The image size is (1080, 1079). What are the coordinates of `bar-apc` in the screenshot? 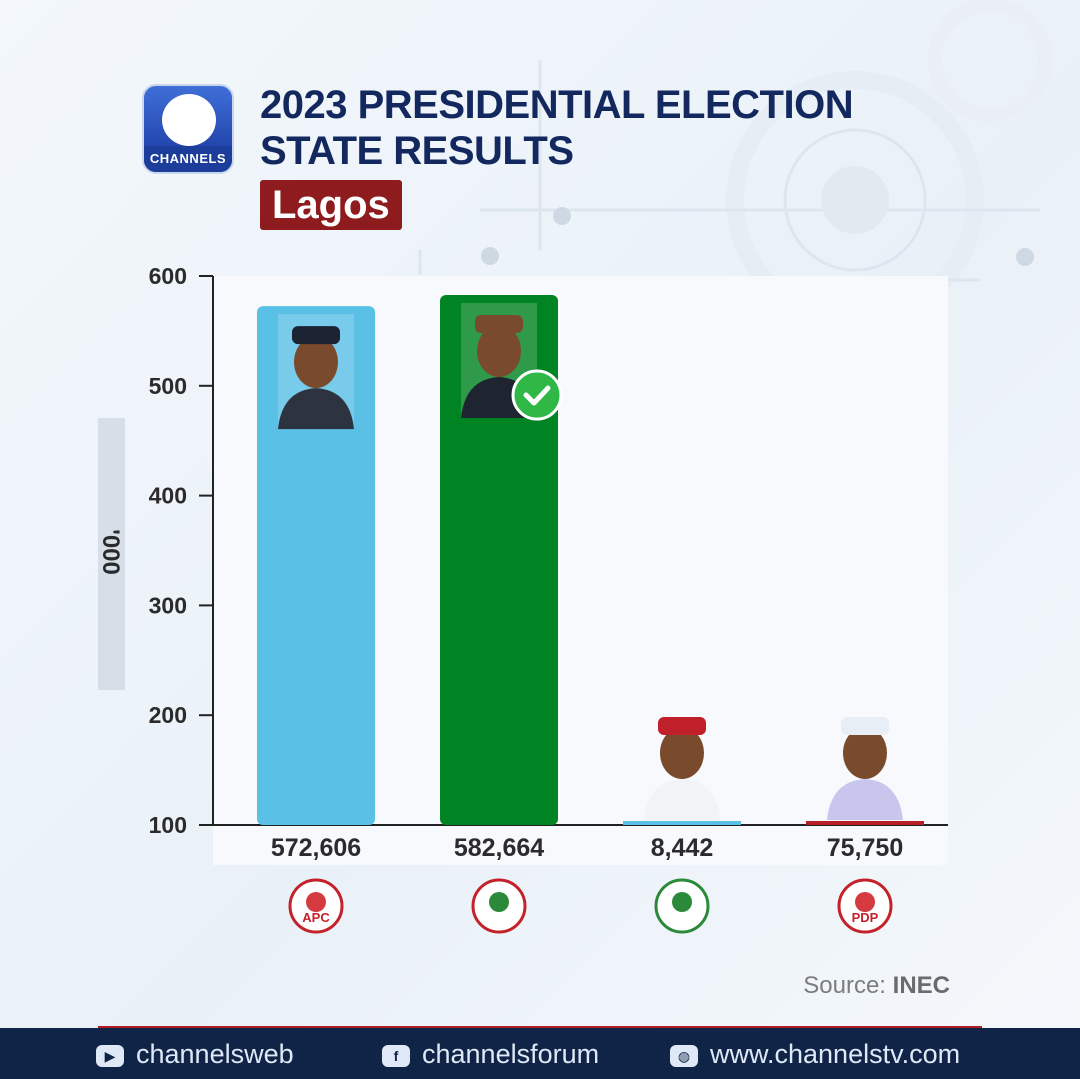 It's located at (316, 565).